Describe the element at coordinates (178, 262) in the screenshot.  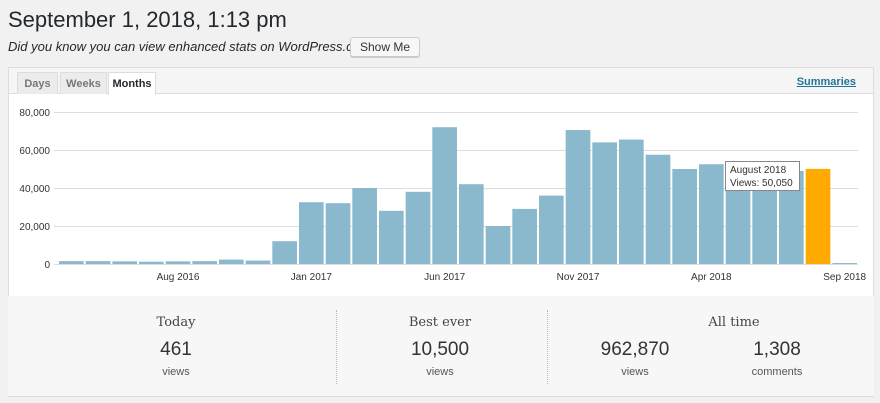
I see `bar-aug-2016` at that location.